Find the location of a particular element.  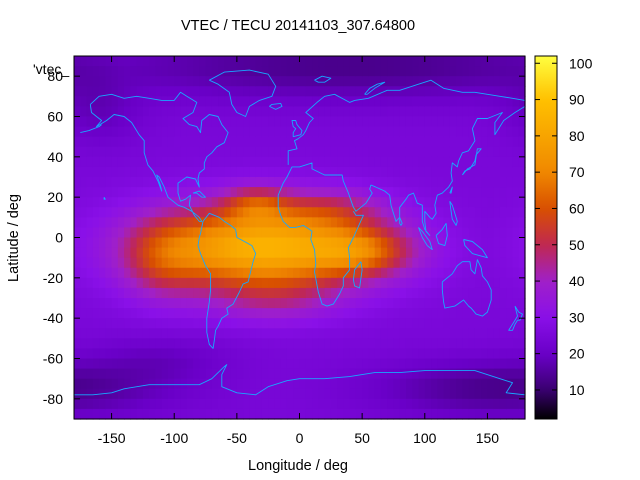

coastline-japan is located at coordinates (472, 162).